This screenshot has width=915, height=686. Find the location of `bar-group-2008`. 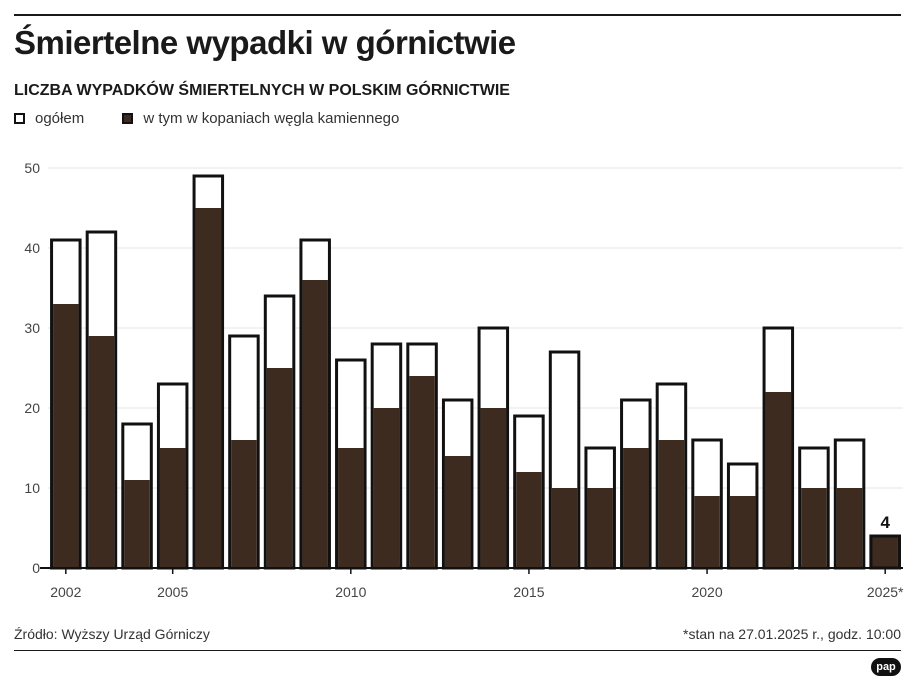

bar-group-2008 is located at coordinates (279, 432).